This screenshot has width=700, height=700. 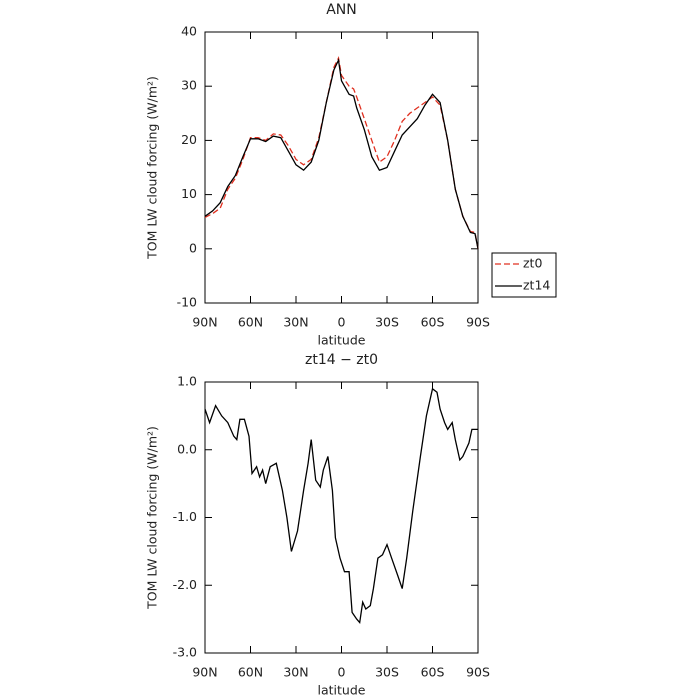 What do you see at coordinates (187, 302) in the screenshot?
I see `y-tick-label: -10` at bounding box center [187, 302].